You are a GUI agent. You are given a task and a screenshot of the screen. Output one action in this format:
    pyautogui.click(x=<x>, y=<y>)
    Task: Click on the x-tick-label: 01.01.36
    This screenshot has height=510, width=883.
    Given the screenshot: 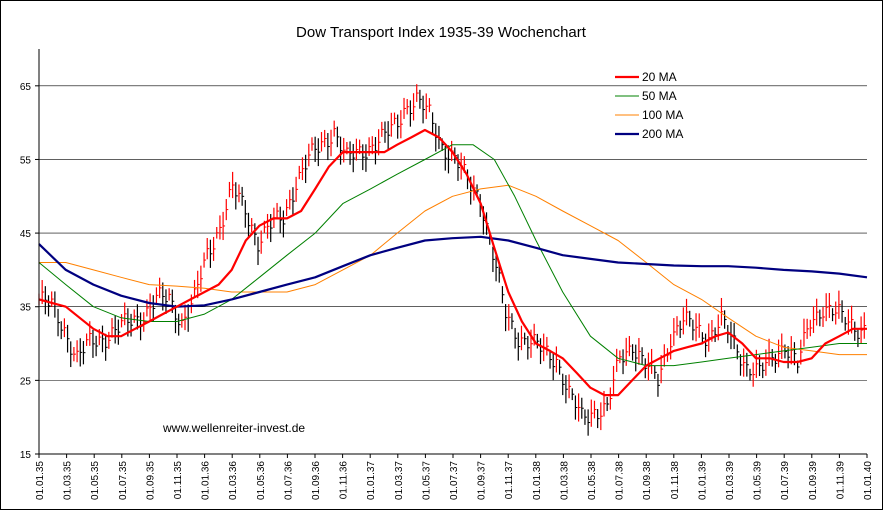 What is the action you would take?
    pyautogui.click(x=206, y=480)
    